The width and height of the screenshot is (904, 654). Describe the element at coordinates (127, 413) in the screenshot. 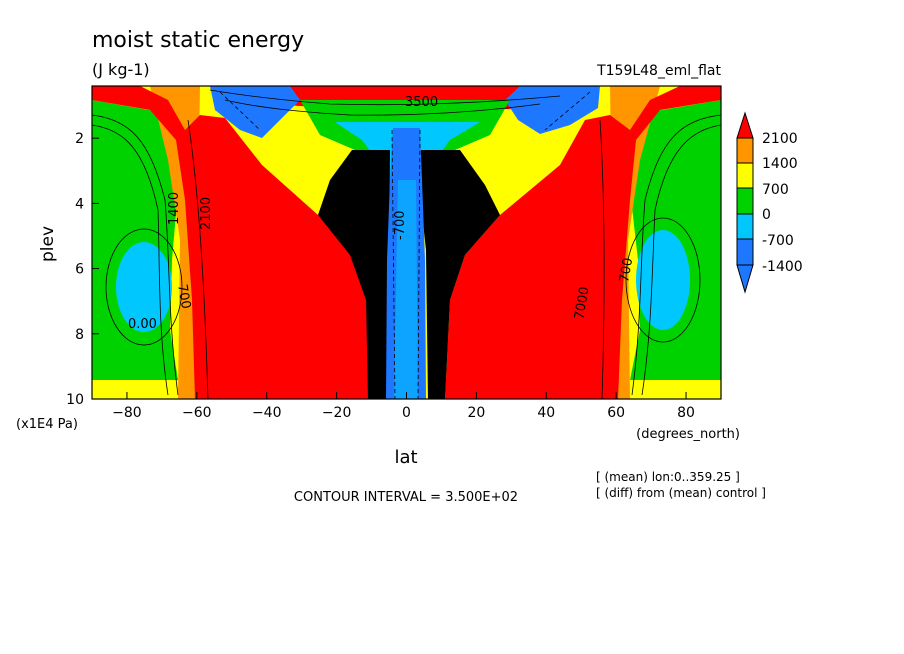

I see `x-tick-label: −80` at that location.